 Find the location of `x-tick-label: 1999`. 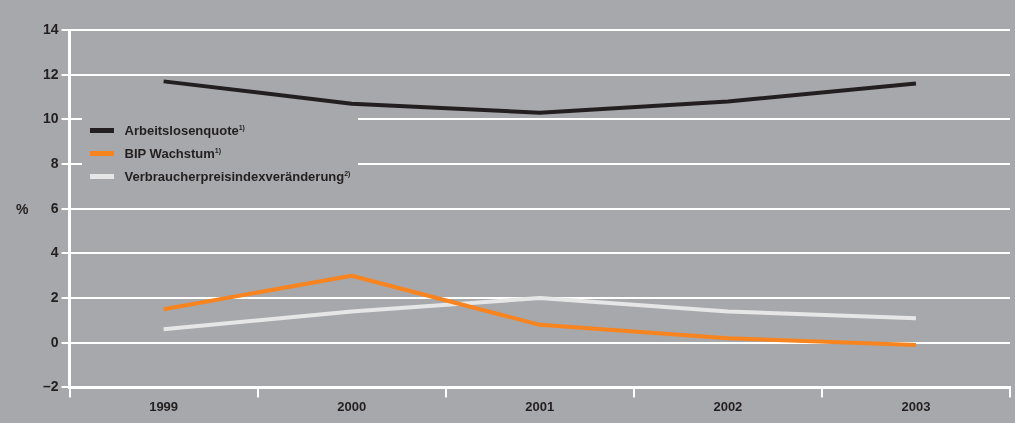

x-tick-label: 1999 is located at coordinates (164, 406).